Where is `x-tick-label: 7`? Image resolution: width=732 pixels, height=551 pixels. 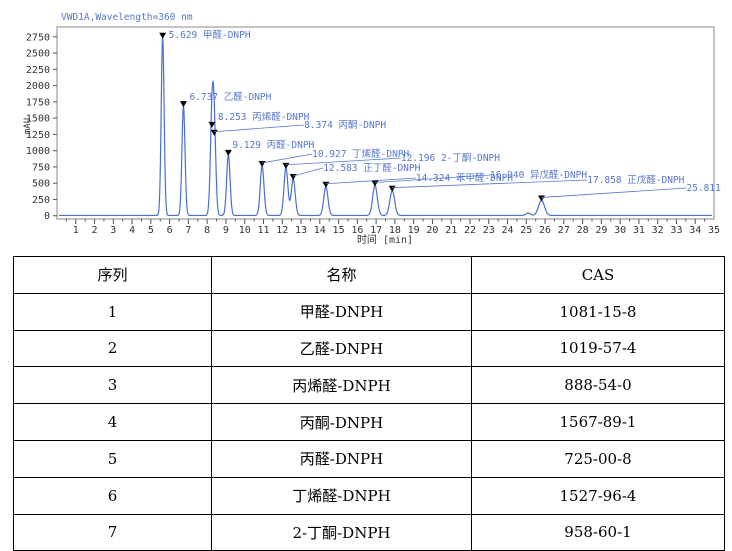
x-tick-label: 7 is located at coordinates (188, 230).